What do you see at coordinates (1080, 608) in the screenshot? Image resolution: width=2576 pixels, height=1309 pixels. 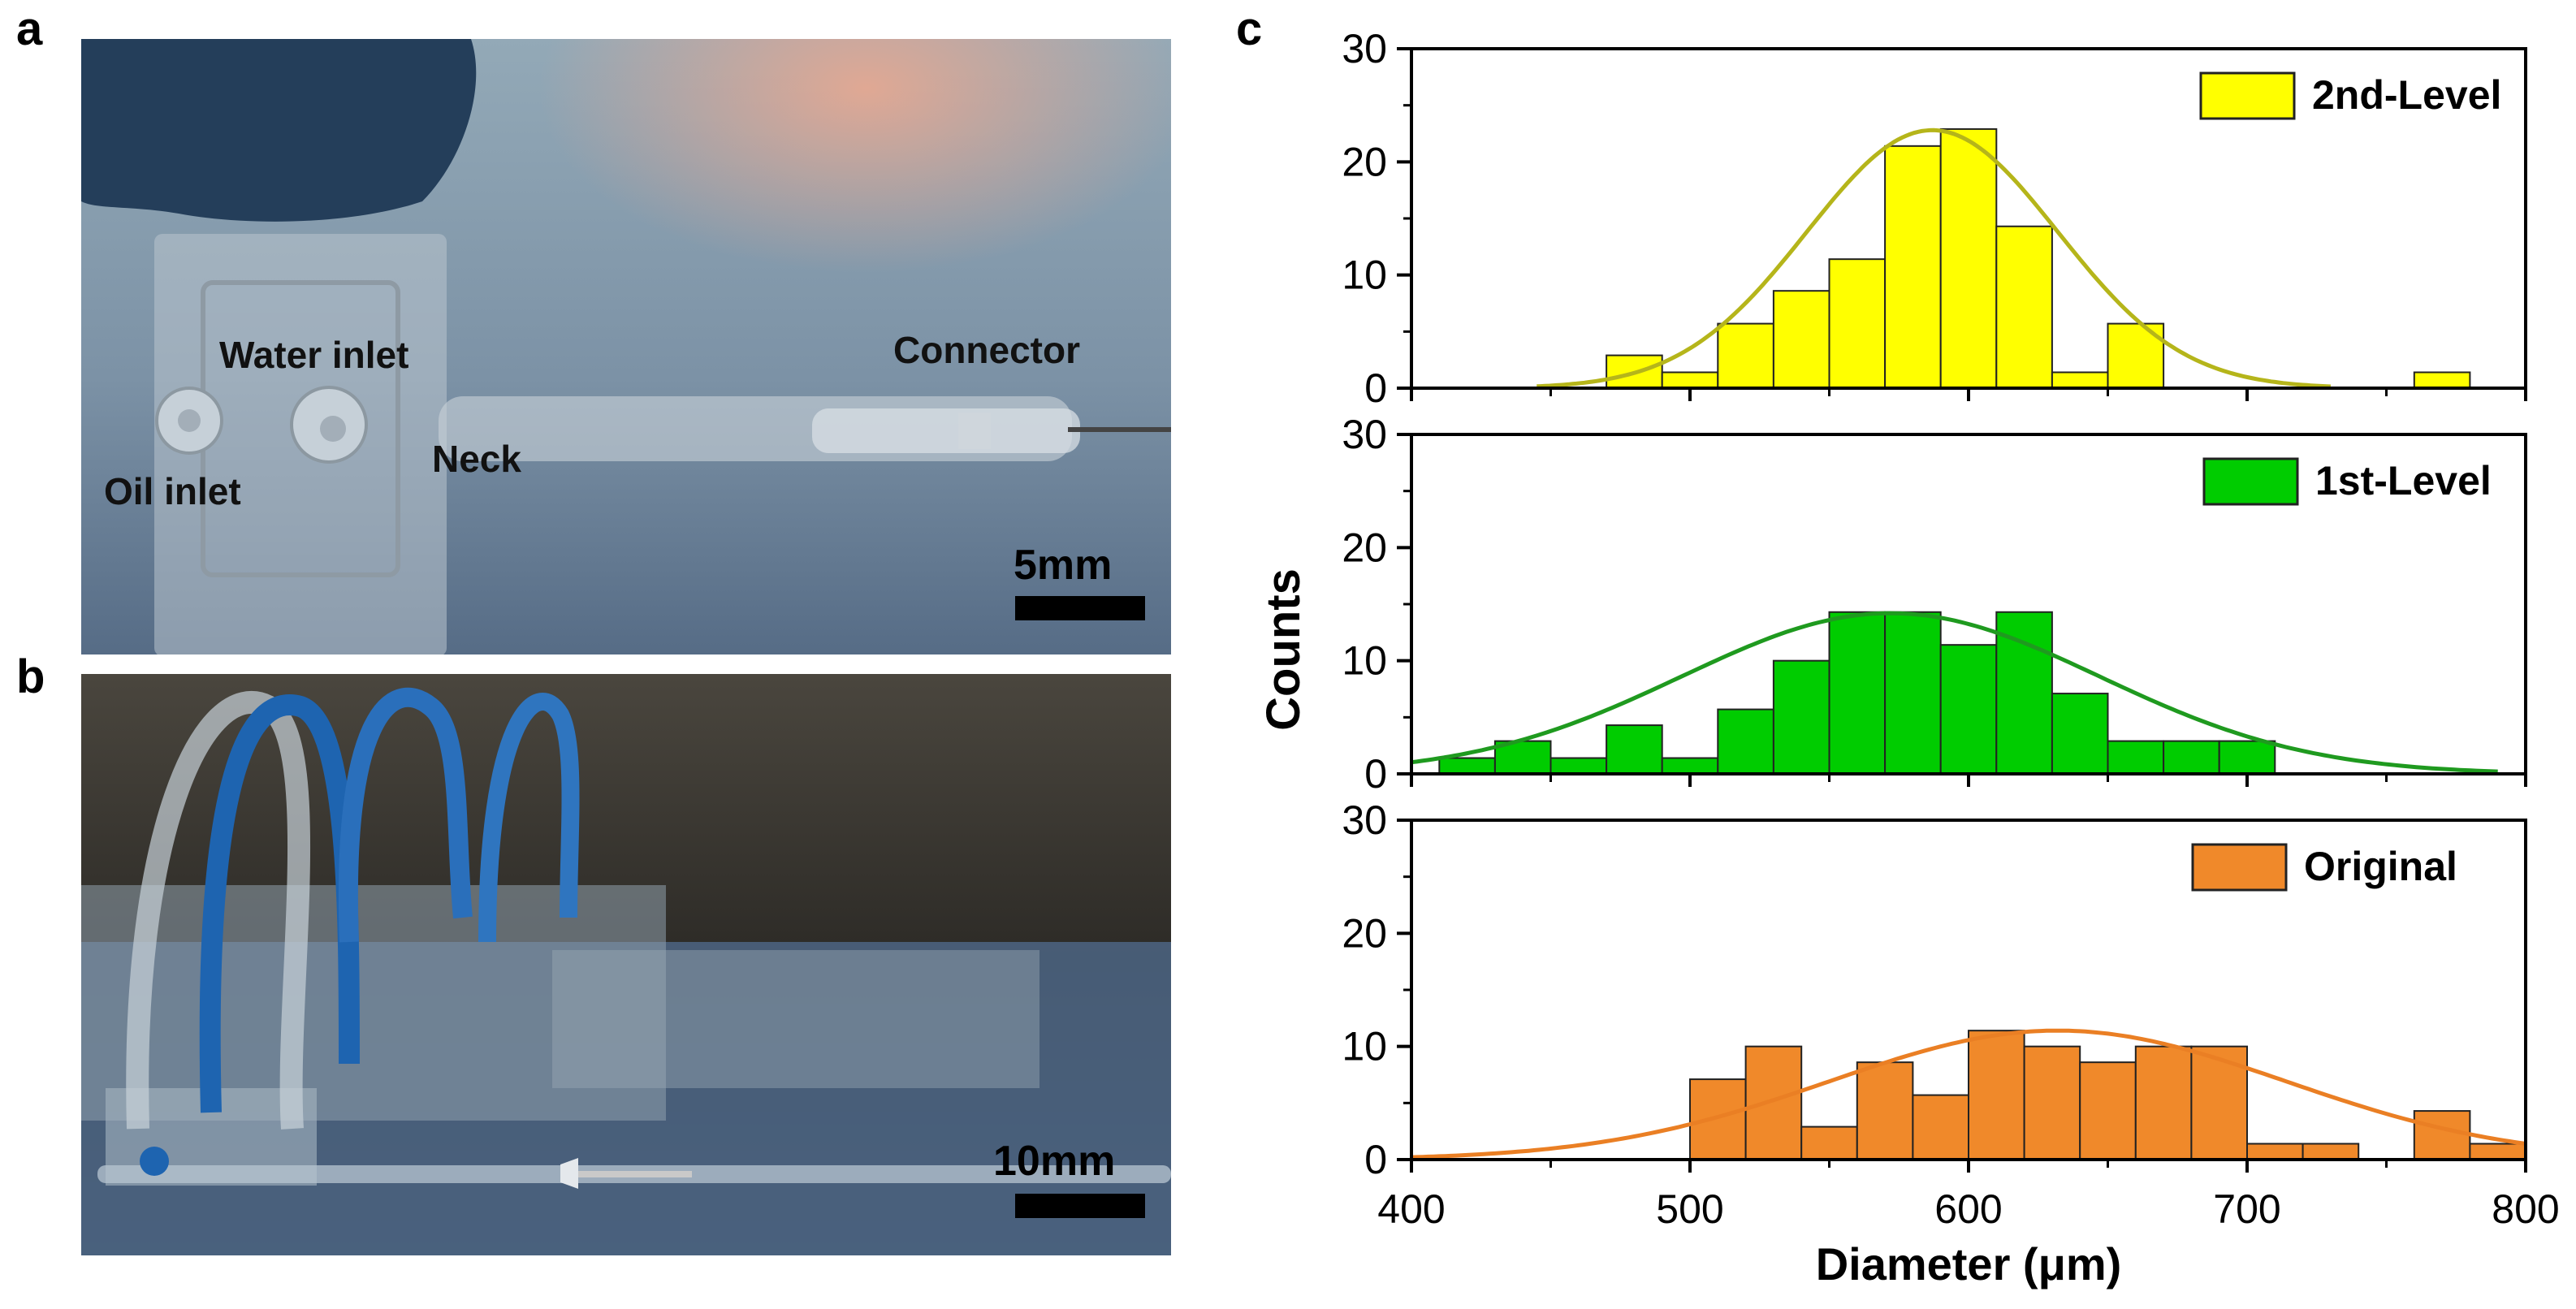 I see `scale-bar-a` at bounding box center [1080, 608].